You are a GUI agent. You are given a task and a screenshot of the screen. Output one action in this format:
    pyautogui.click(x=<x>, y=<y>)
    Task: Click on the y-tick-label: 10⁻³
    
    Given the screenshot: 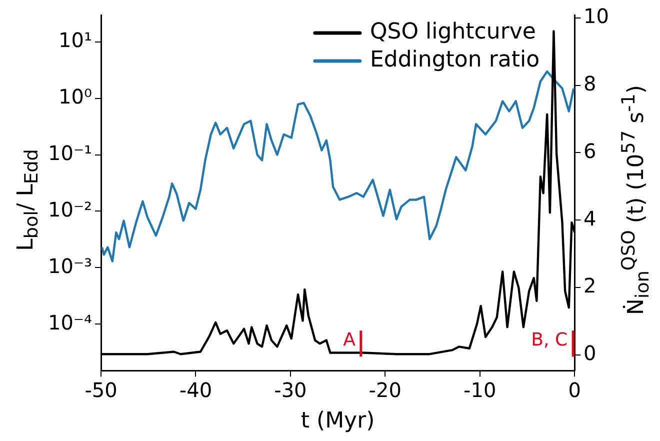 What is the action you would take?
    pyautogui.click(x=70, y=266)
    